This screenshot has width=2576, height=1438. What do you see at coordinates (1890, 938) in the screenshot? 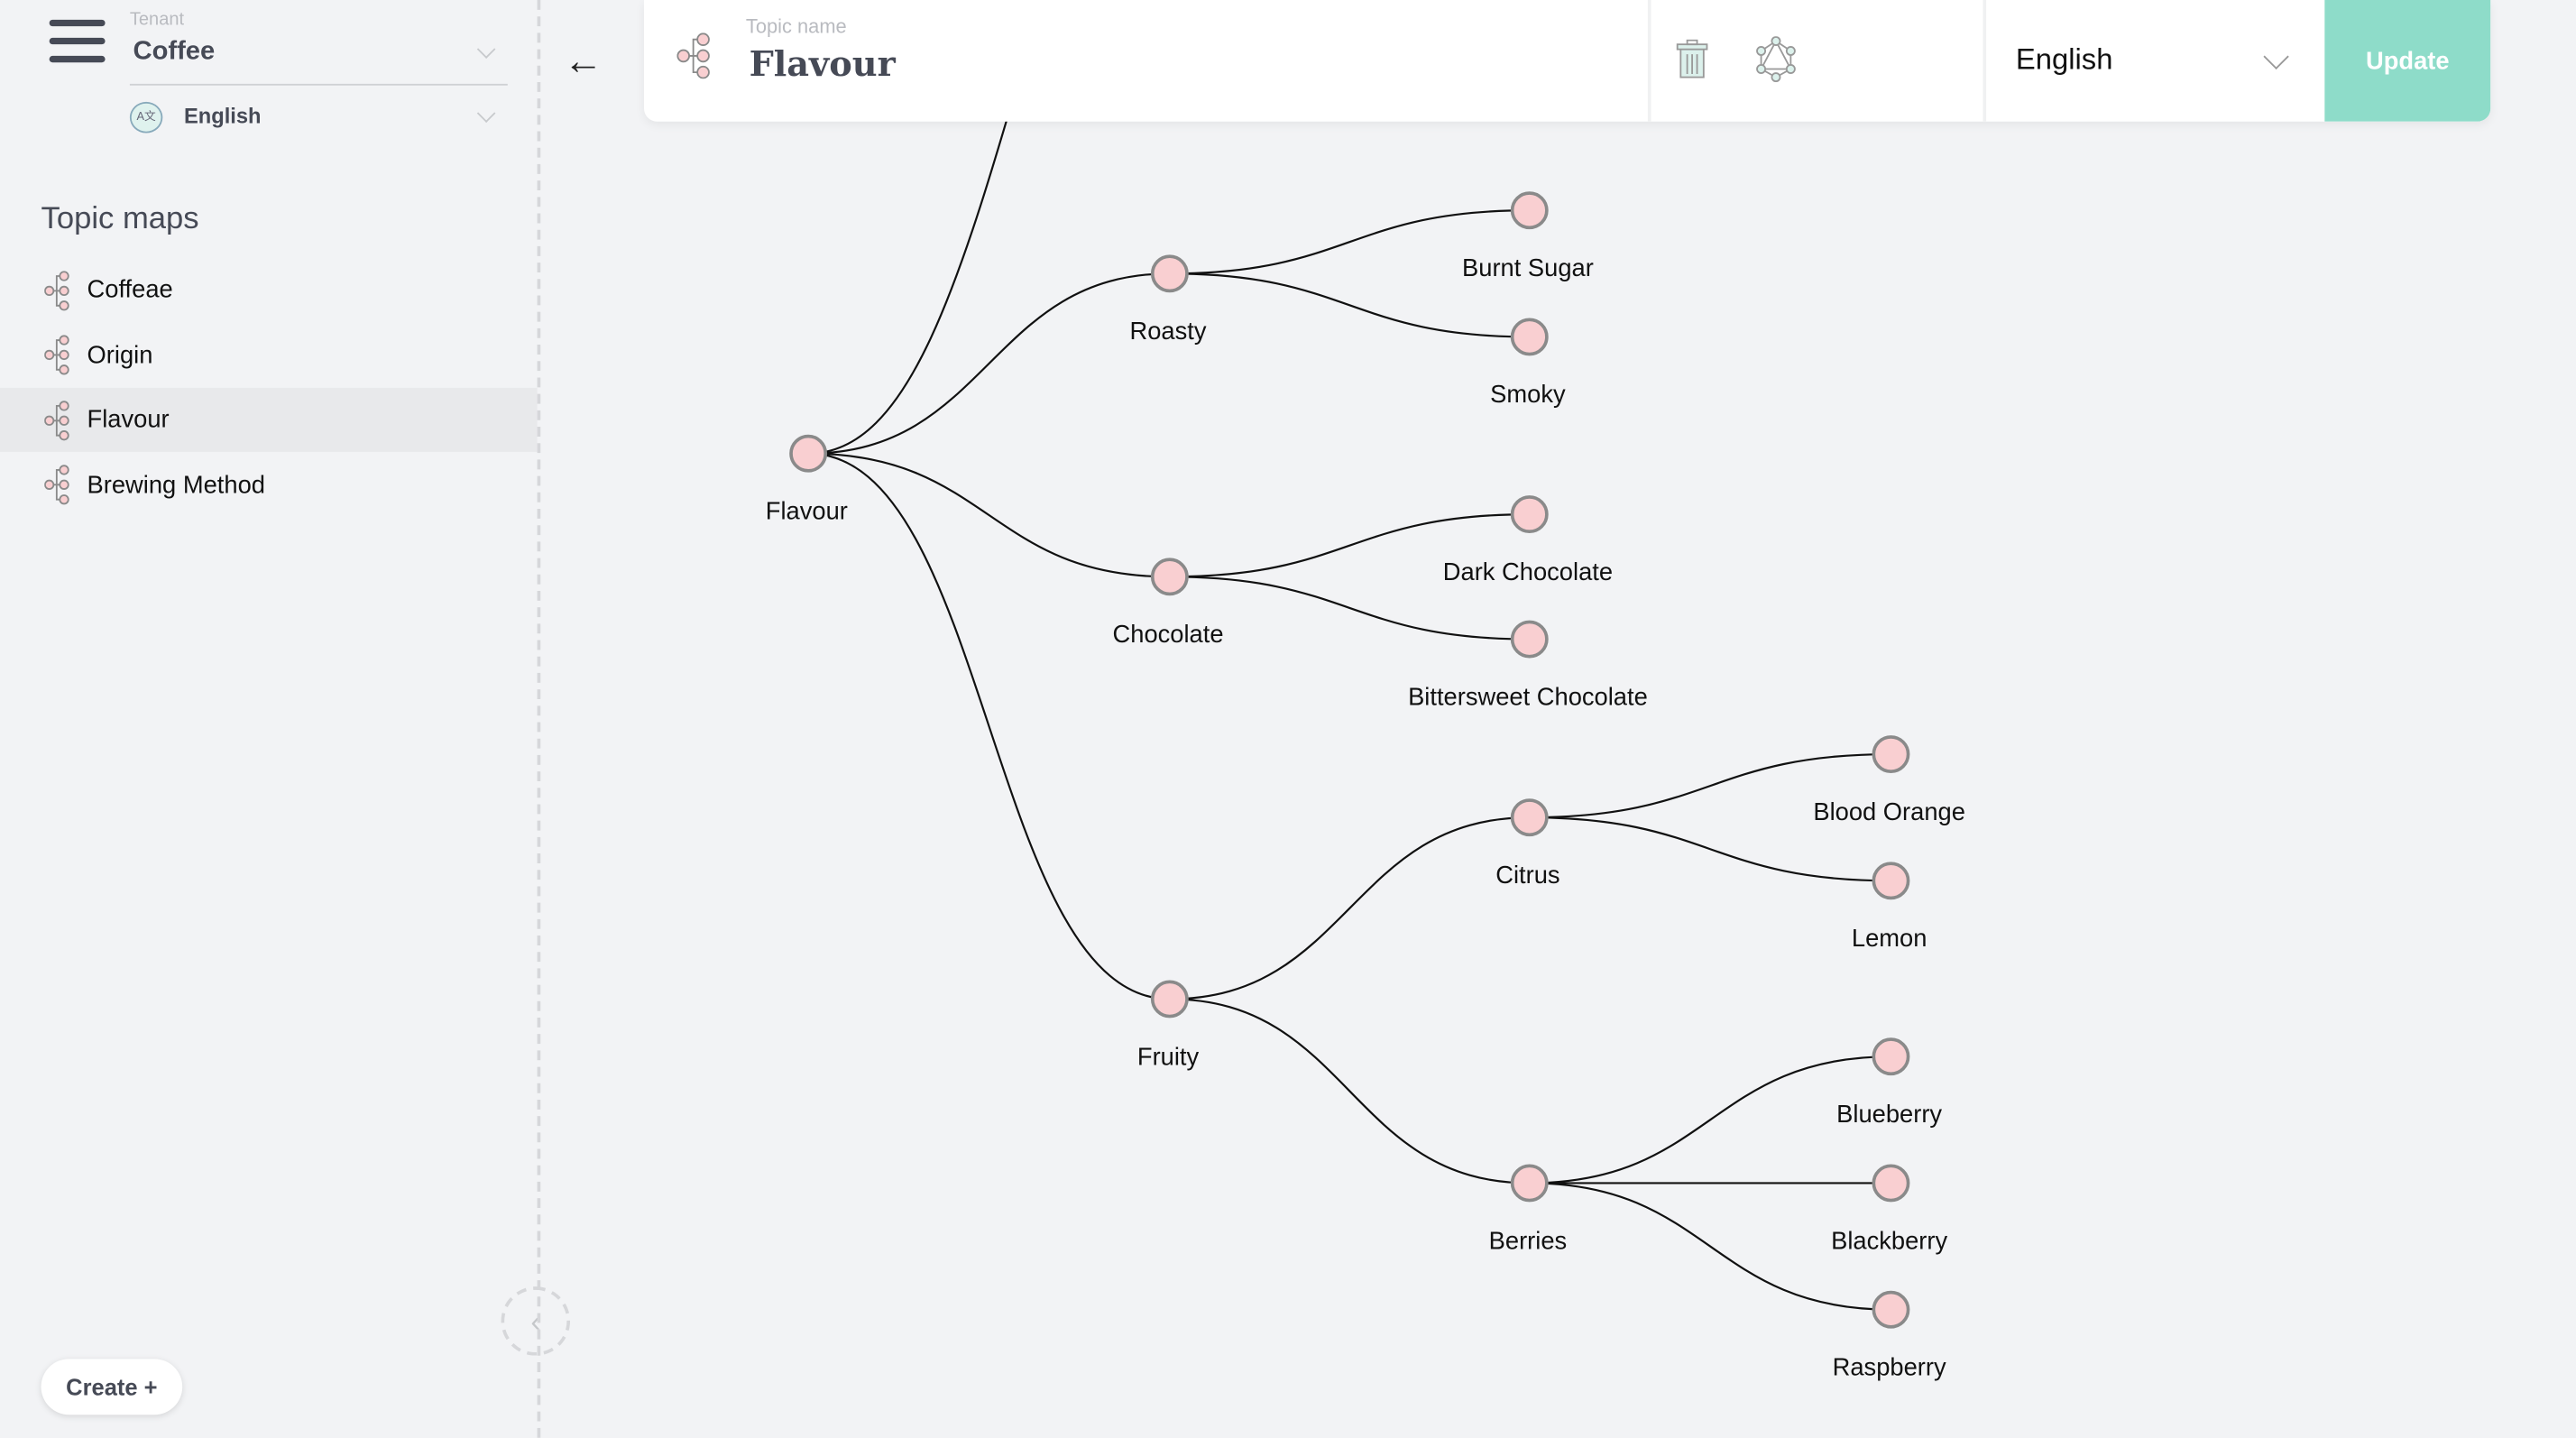
I see `tree-node-label: Lemon` at bounding box center [1890, 938].